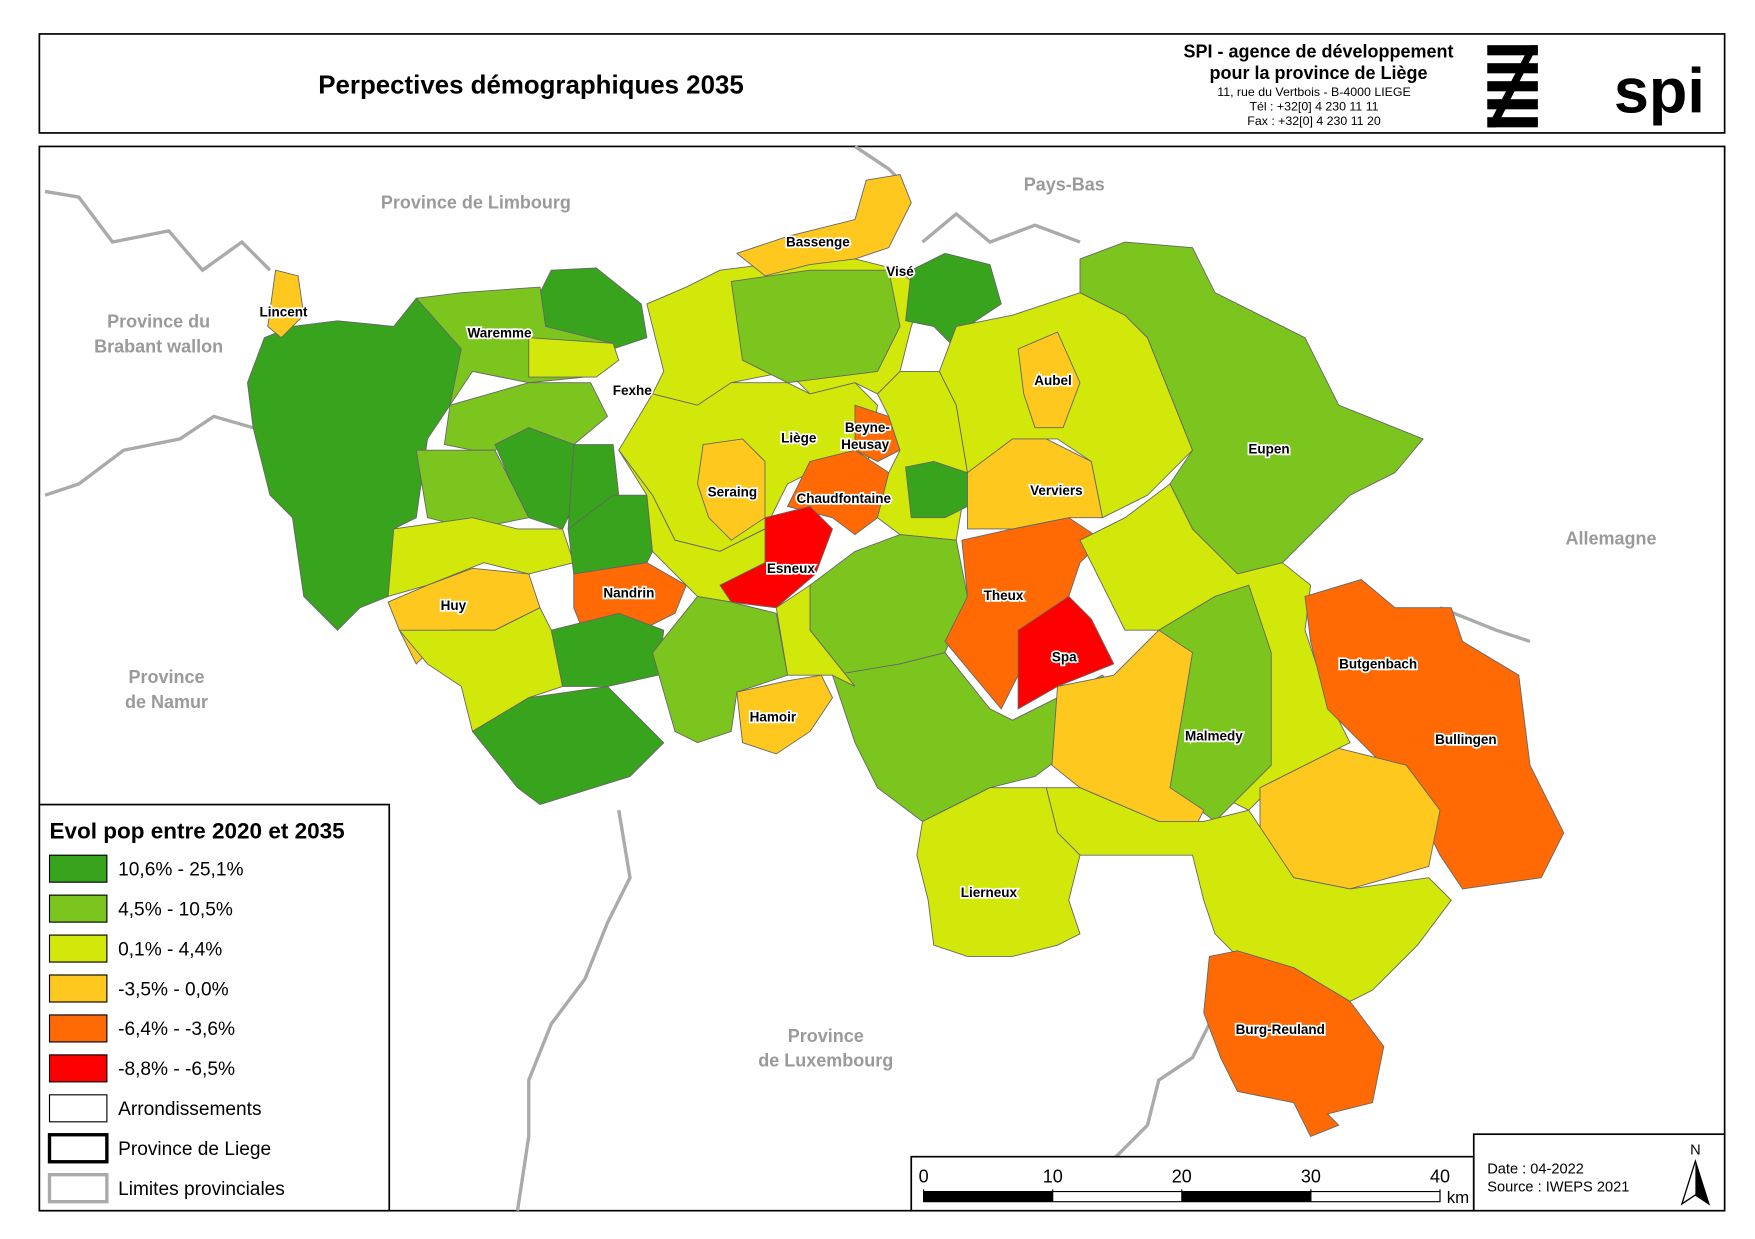  What do you see at coordinates (158, 322) in the screenshot?
I see `neighbor-label: Province du` at bounding box center [158, 322].